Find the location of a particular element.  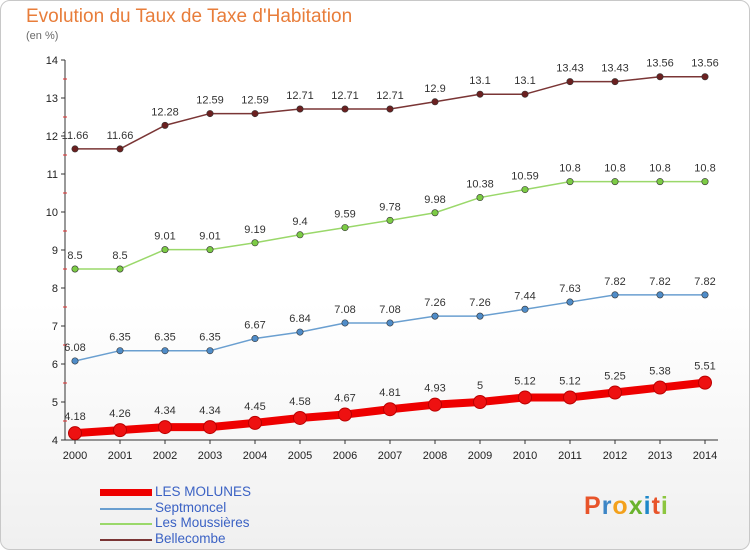

x-tick-label-2003: 2003 is located at coordinates (210, 456).